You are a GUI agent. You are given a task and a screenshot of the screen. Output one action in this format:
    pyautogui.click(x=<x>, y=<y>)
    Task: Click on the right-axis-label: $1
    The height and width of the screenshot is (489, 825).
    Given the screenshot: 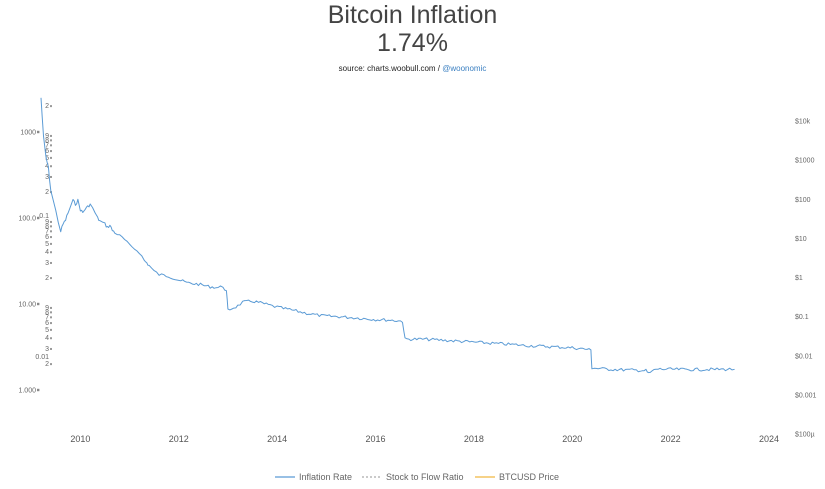 What is the action you would take?
    pyautogui.click(x=799, y=278)
    